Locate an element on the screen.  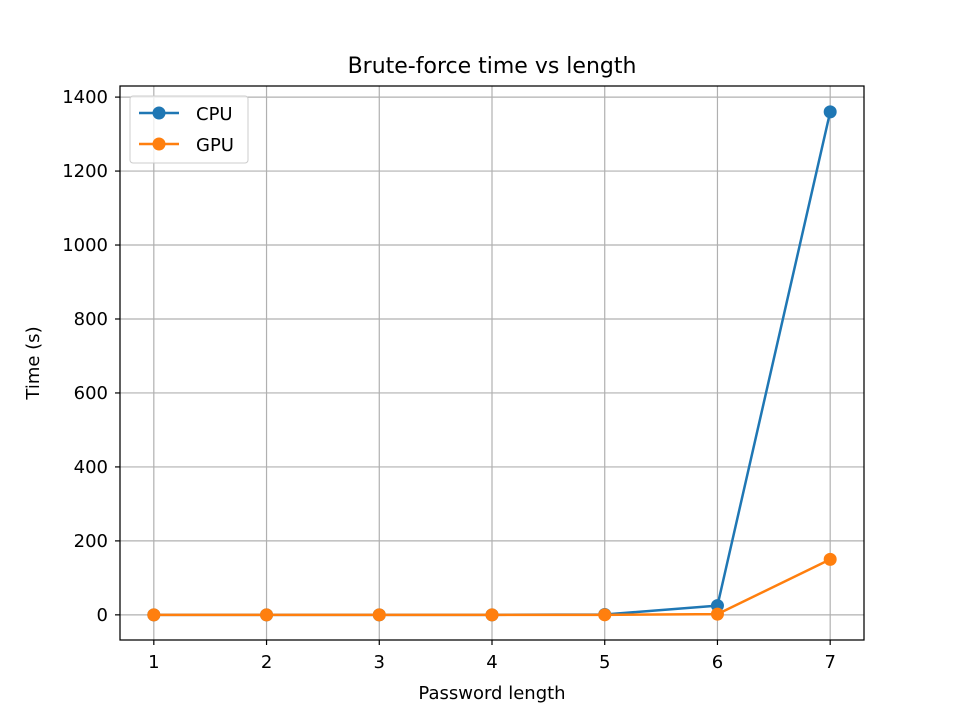
y-tick-label: 1200 is located at coordinates (85, 171).